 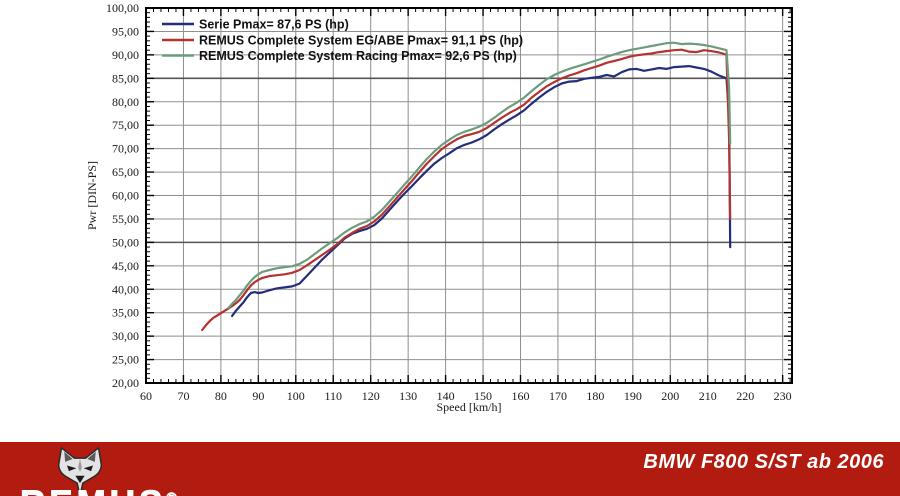 What do you see at coordinates (520, 396) in the screenshot?
I see `x-tick-label: 160` at bounding box center [520, 396].